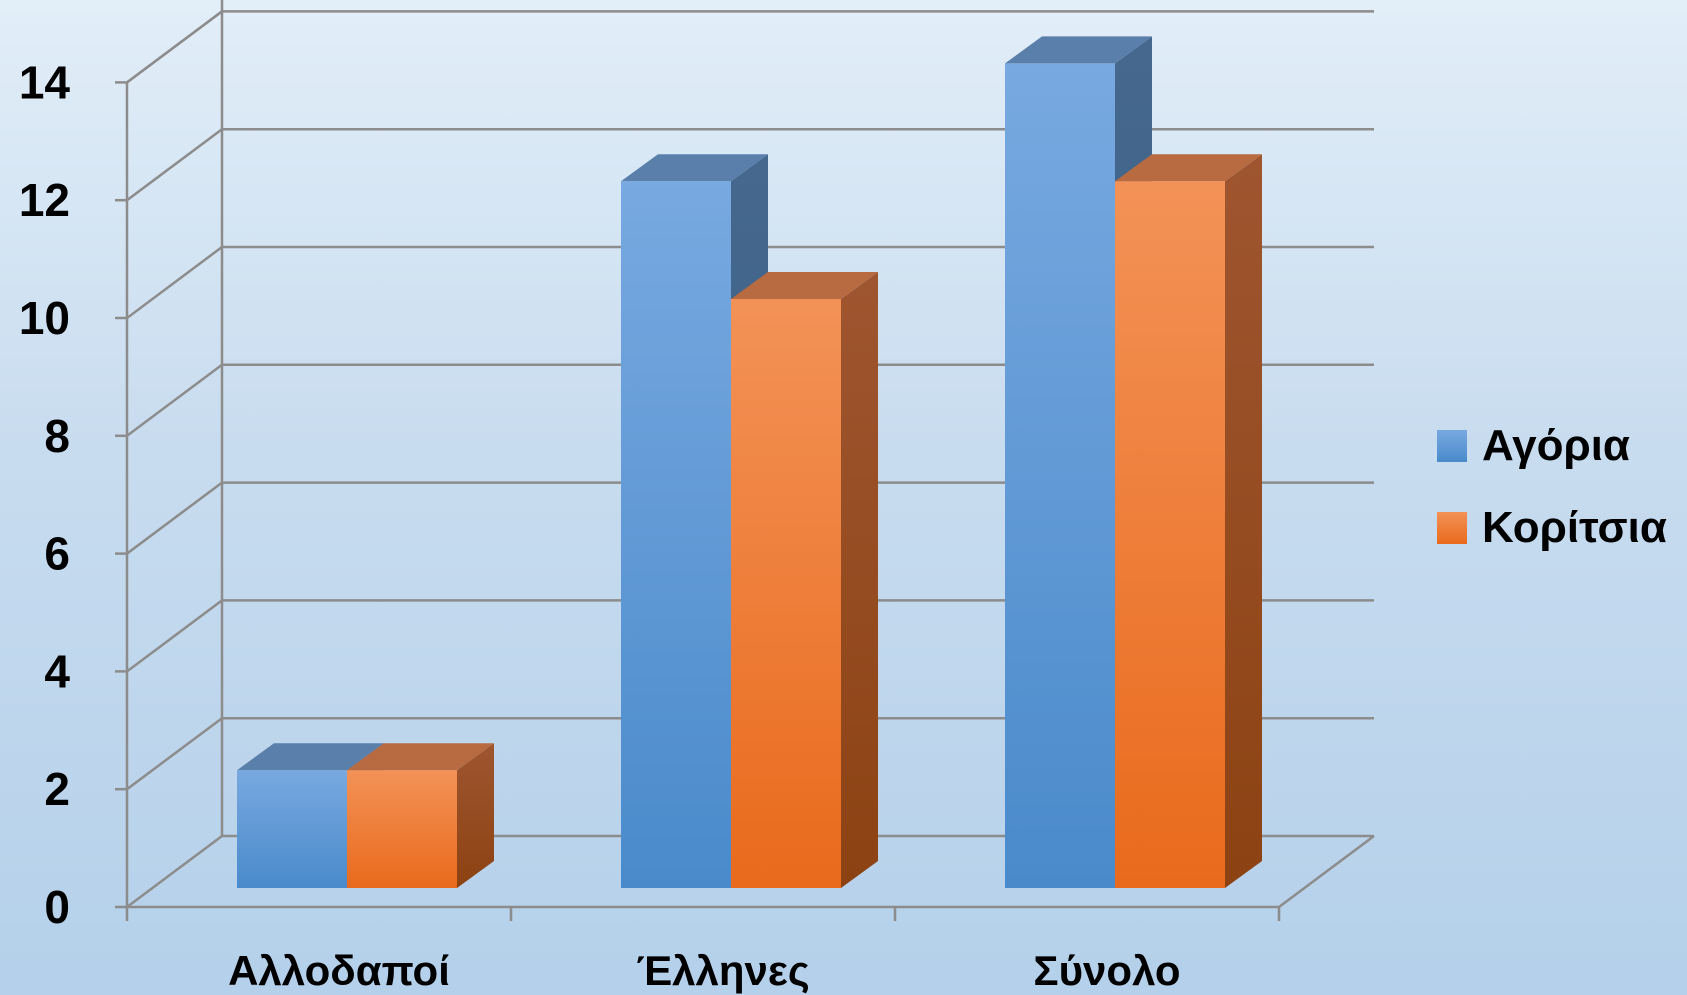  I want to click on y-tick-label: 12, so click(44, 200).